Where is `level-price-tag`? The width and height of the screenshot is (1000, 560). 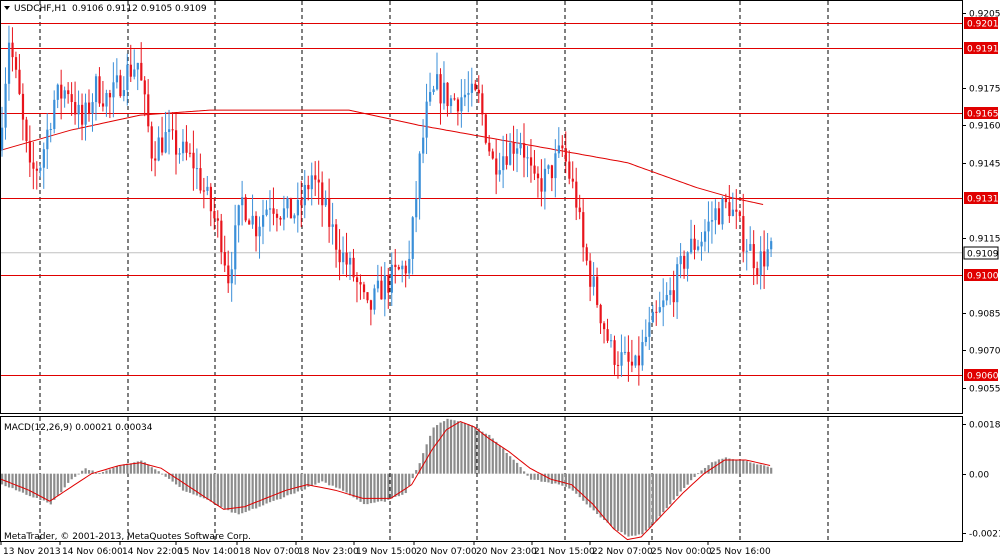 level-price-tag is located at coordinates (981, 275).